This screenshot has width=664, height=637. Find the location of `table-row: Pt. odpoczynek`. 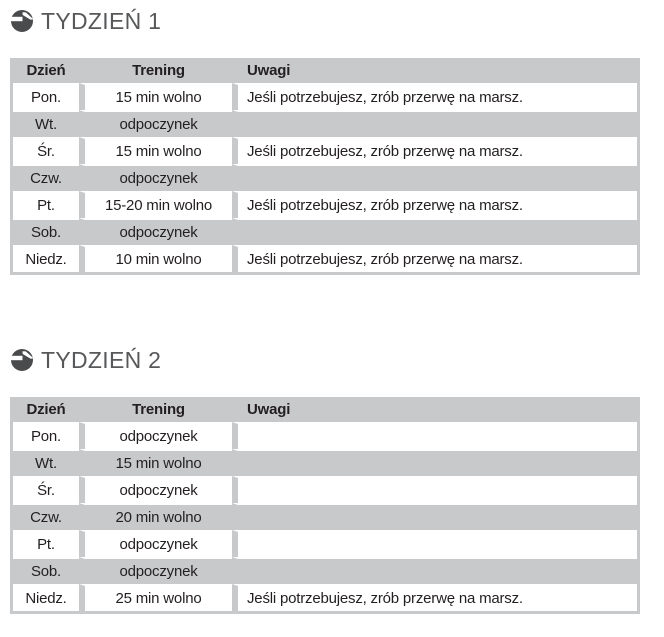

table-row: Pt. odpoczynek is located at coordinates (325, 543).